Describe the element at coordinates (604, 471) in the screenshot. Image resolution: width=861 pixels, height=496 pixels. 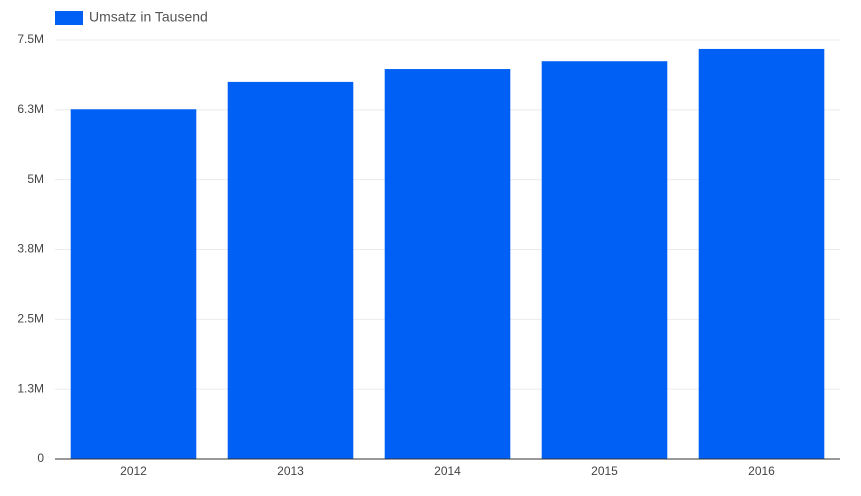
I see `x-tick-label: 2015` at that location.